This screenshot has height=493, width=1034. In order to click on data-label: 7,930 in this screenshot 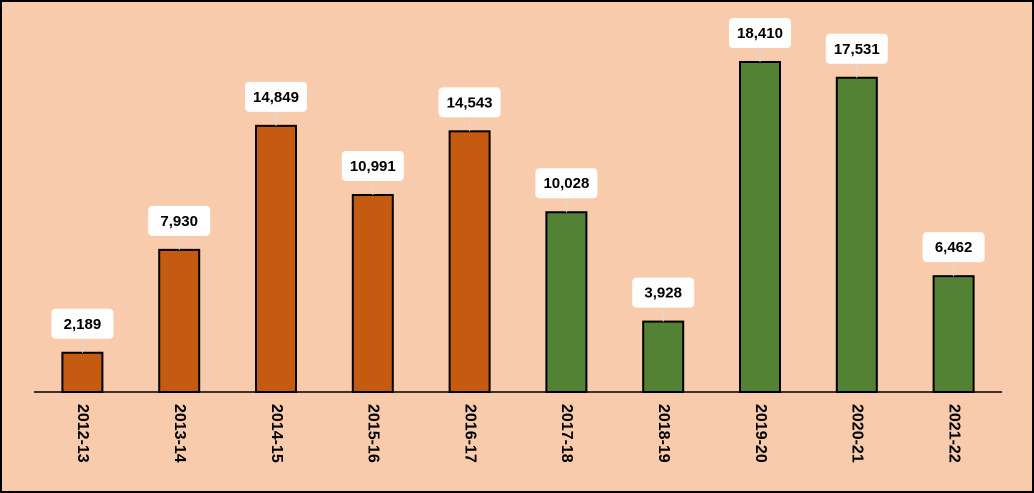, I will do `click(179, 221)`.